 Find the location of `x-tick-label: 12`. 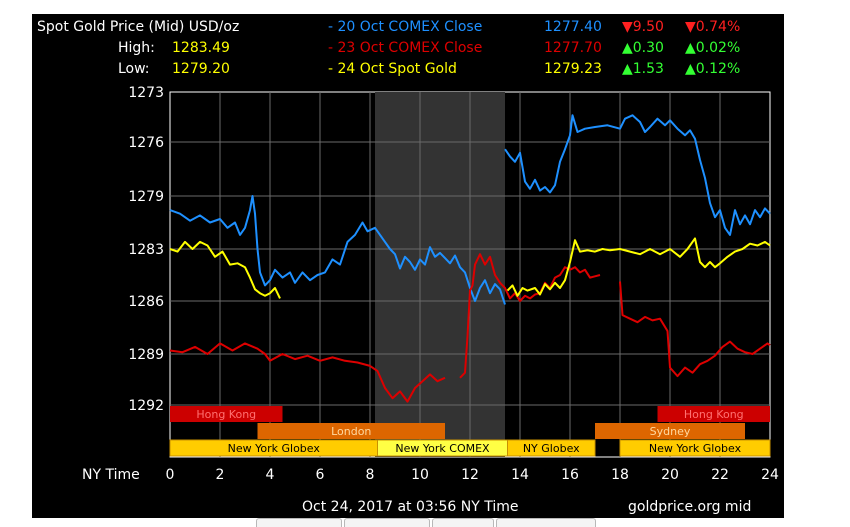

x-tick-label: 12 is located at coordinates (470, 475).